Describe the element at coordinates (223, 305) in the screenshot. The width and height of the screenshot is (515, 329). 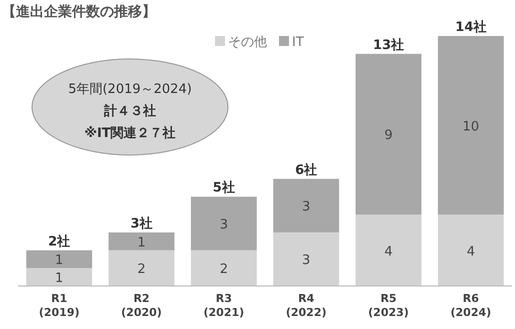
I see `x-tick-label: R3 (2021)` at that location.